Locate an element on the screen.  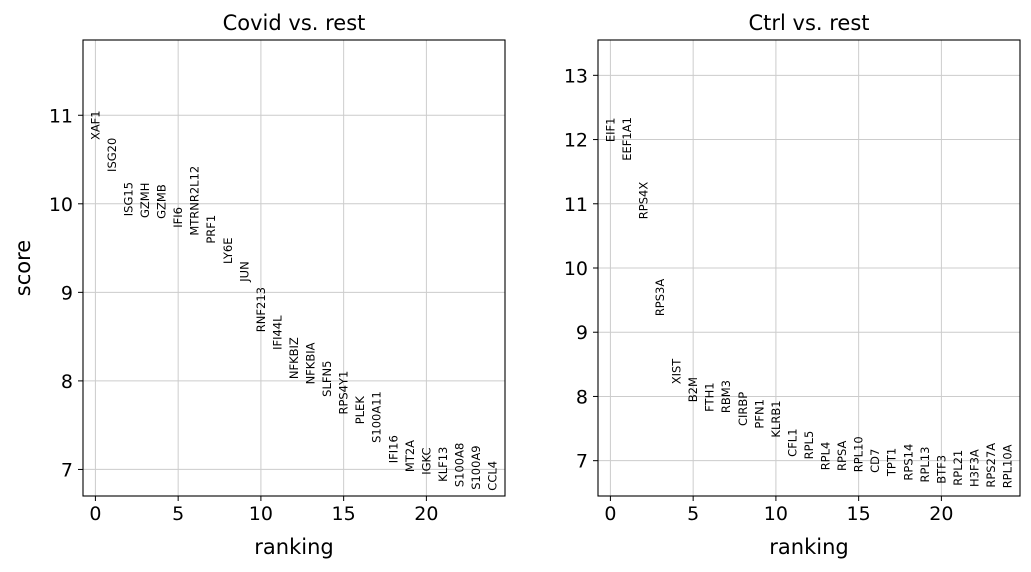
gene-label-tpt1: TPT1 is located at coordinates (892, 462).